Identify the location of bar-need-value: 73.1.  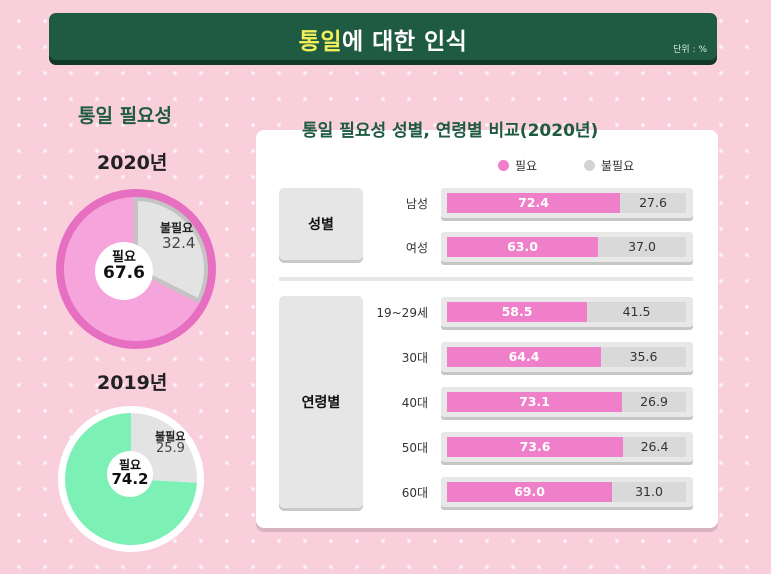
(534, 401).